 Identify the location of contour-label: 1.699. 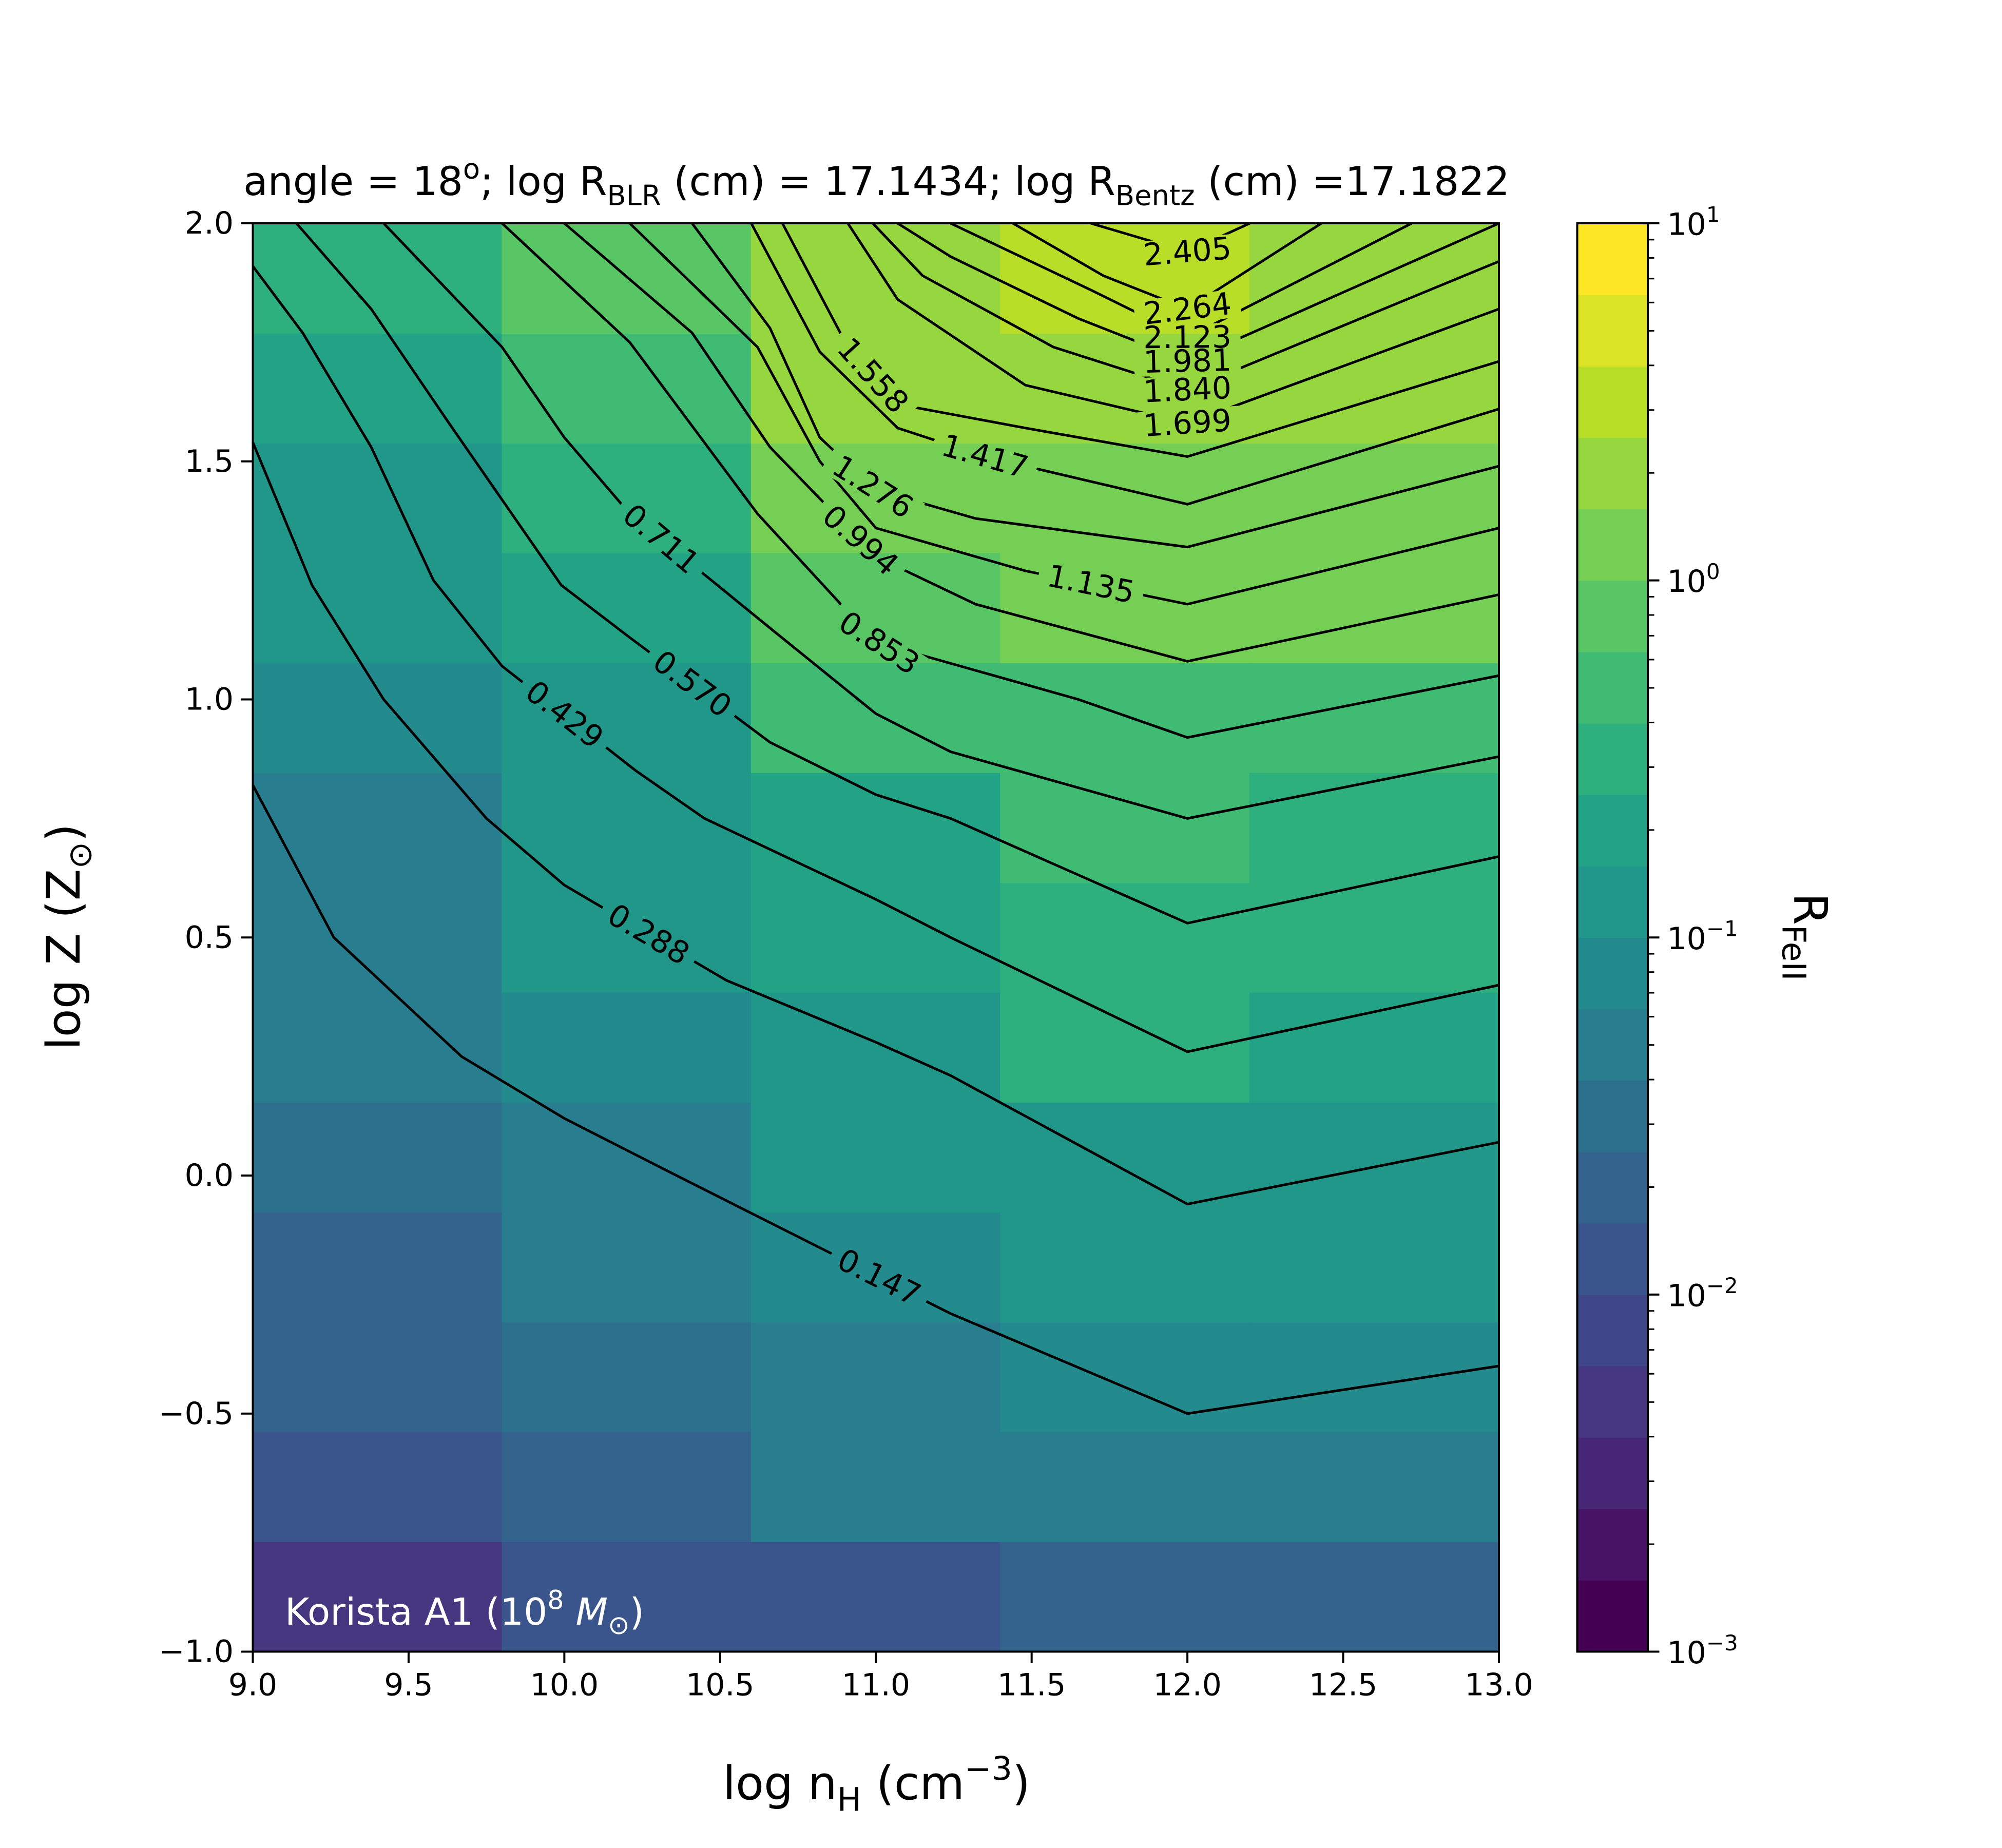
(1187, 423).